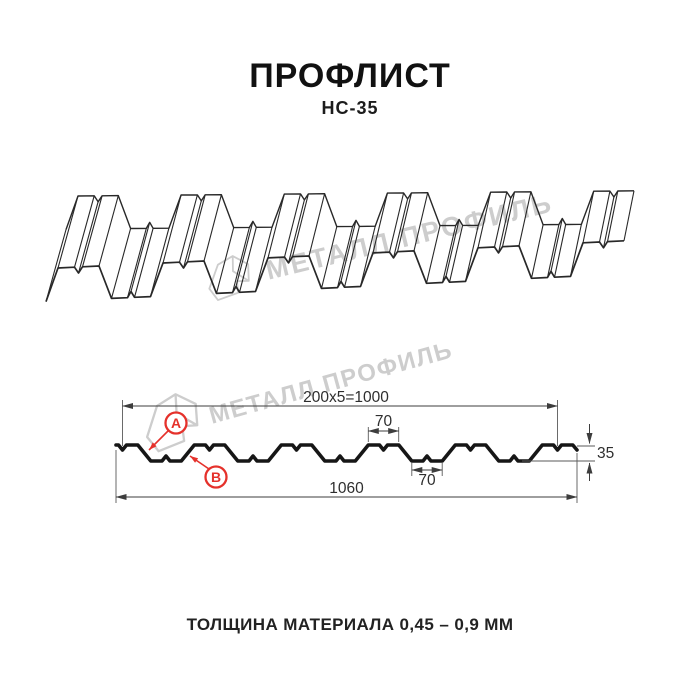  I want to click on dimension-label: 35, so click(605, 453).